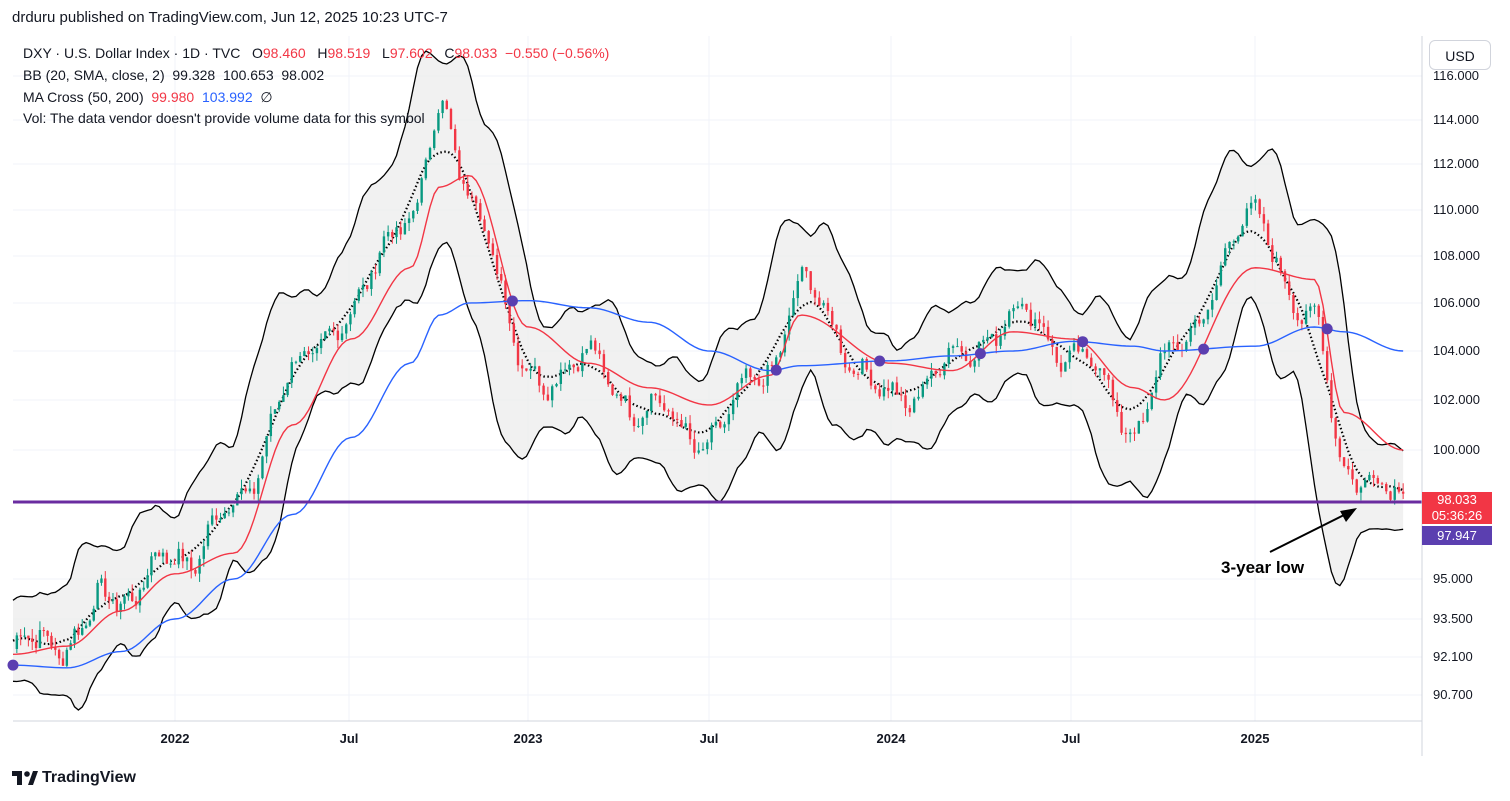 This screenshot has height=801, width=1510. What do you see at coordinates (248, 75) in the screenshot?
I see `bb-upper: 100.653` at bounding box center [248, 75].